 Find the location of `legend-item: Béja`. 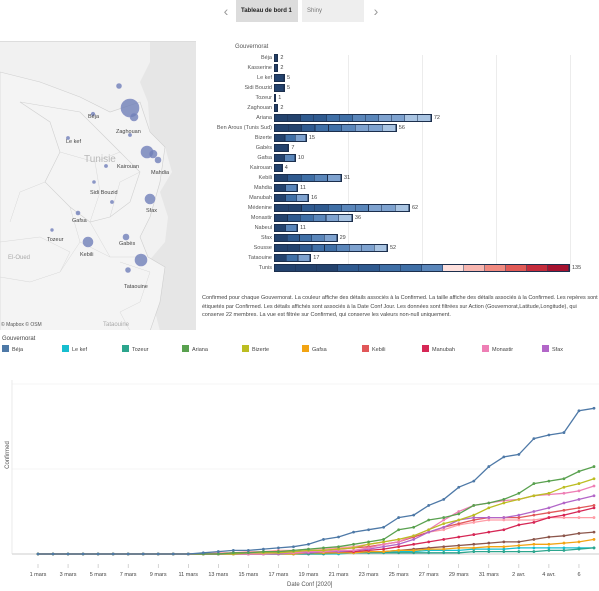

legend-item: Béja is located at coordinates (12, 350).